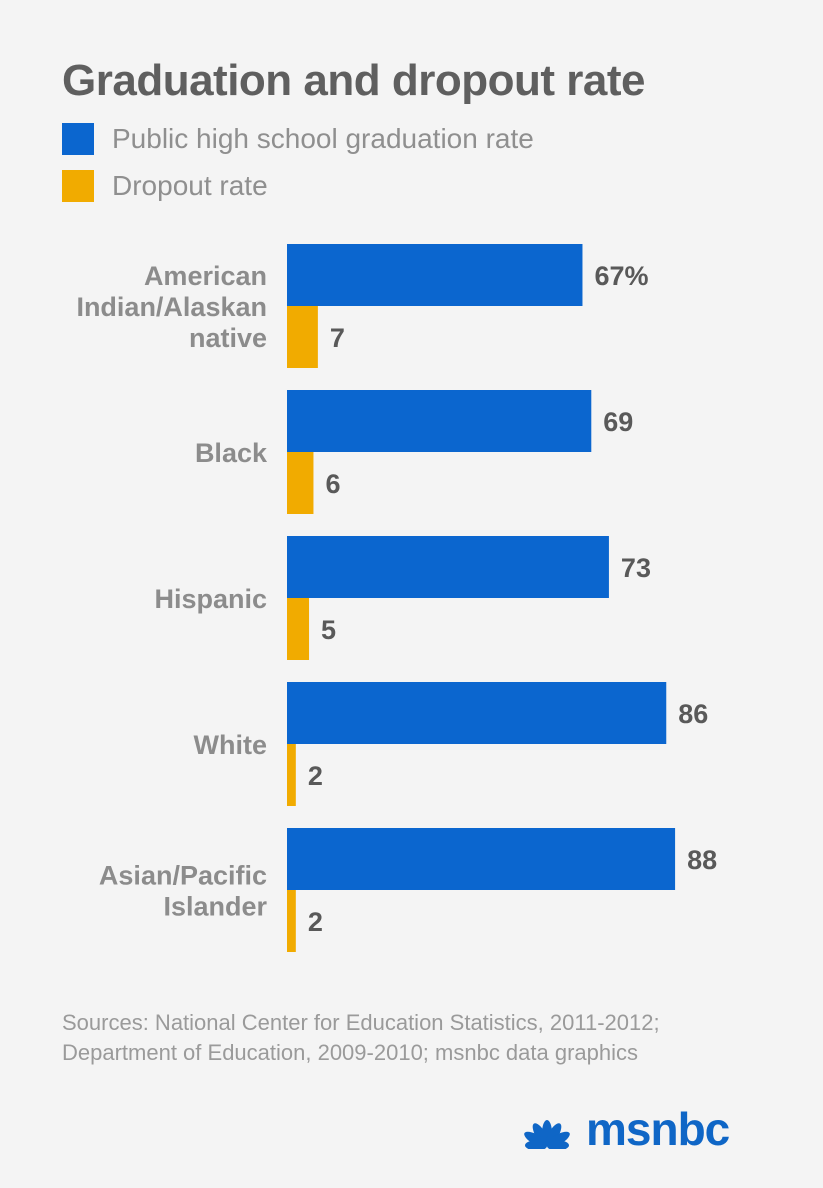 The width and height of the screenshot is (823, 1188). Describe the element at coordinates (291, 921) in the screenshot. I see `dropout-bar-asian-pacific-islander` at that location.